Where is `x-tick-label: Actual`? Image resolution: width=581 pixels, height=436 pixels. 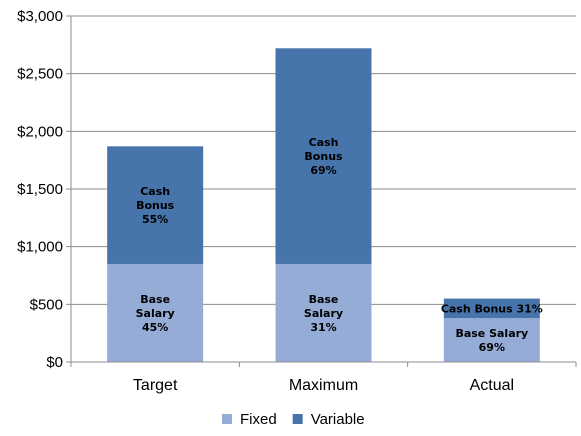
x-tick-label: Actual is located at coordinates (492, 385).